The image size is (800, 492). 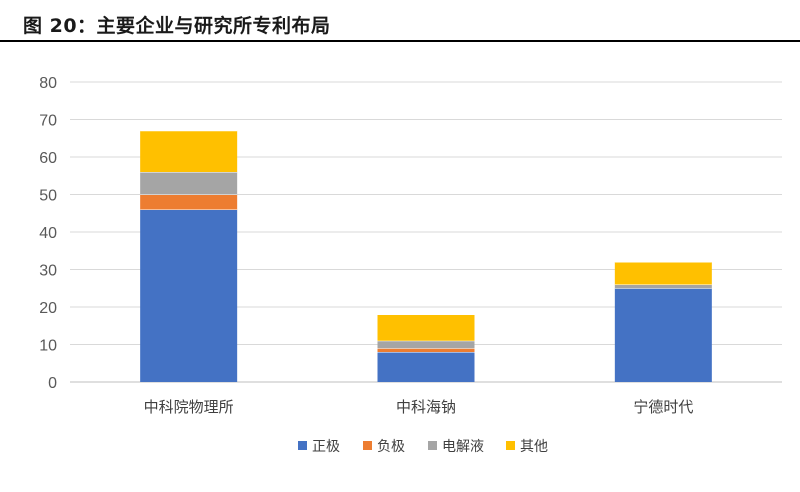 What do you see at coordinates (423, 447) in the screenshot?
I see `legend: 正极 负极 电解液 其他` at bounding box center [423, 447].